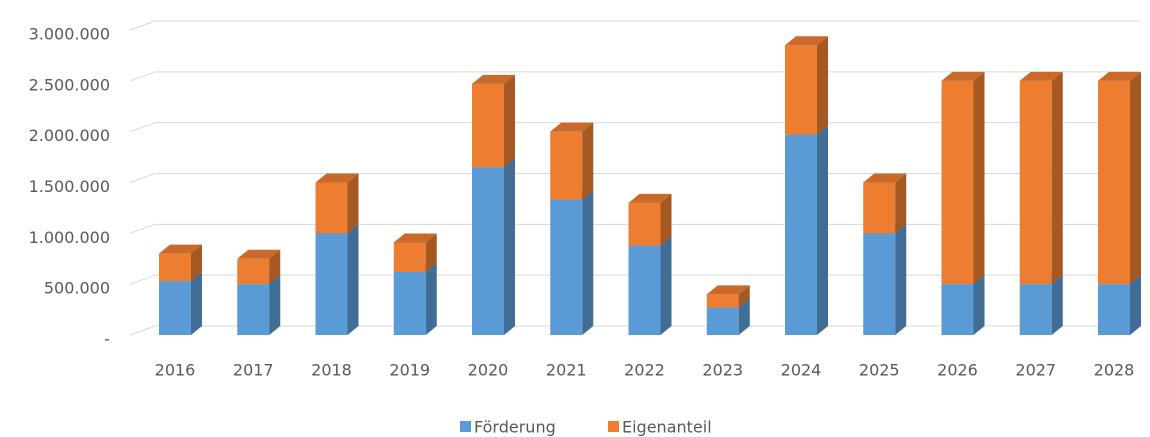 Image resolution: width=1150 pixels, height=437 pixels. Describe the element at coordinates (644, 370) in the screenshot. I see `x-tick-label: 2022` at that location.